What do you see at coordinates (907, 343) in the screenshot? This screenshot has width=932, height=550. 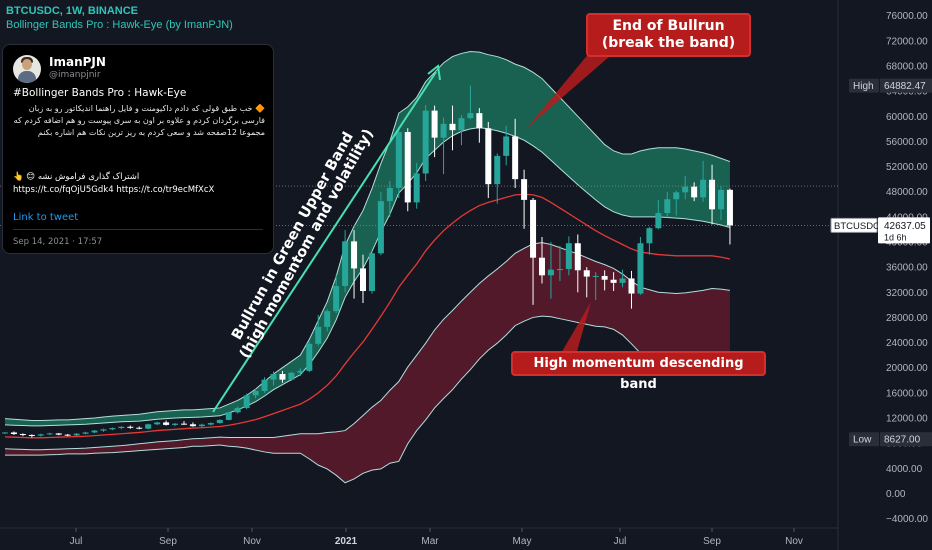 I see `price-axis-tick: 24000.00` at bounding box center [907, 343].